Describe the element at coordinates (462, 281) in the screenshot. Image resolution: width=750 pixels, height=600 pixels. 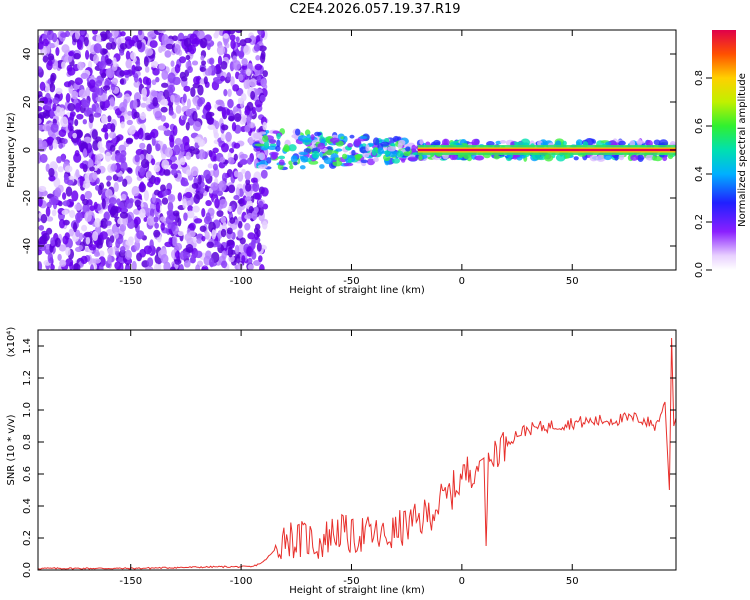
I see `spectrogram-x-tick-label: 0` at that location.